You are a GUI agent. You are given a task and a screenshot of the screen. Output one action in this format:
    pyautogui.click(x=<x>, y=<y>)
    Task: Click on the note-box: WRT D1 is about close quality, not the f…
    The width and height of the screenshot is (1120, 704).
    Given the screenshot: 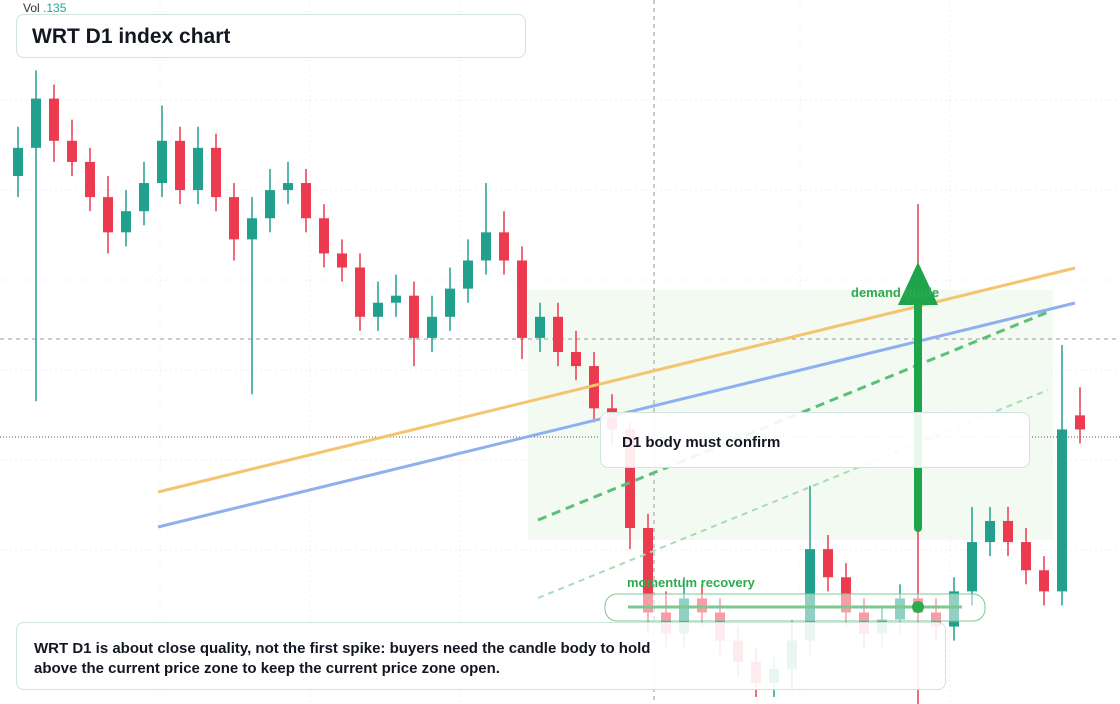 What is the action you would take?
    pyautogui.click(x=481, y=656)
    